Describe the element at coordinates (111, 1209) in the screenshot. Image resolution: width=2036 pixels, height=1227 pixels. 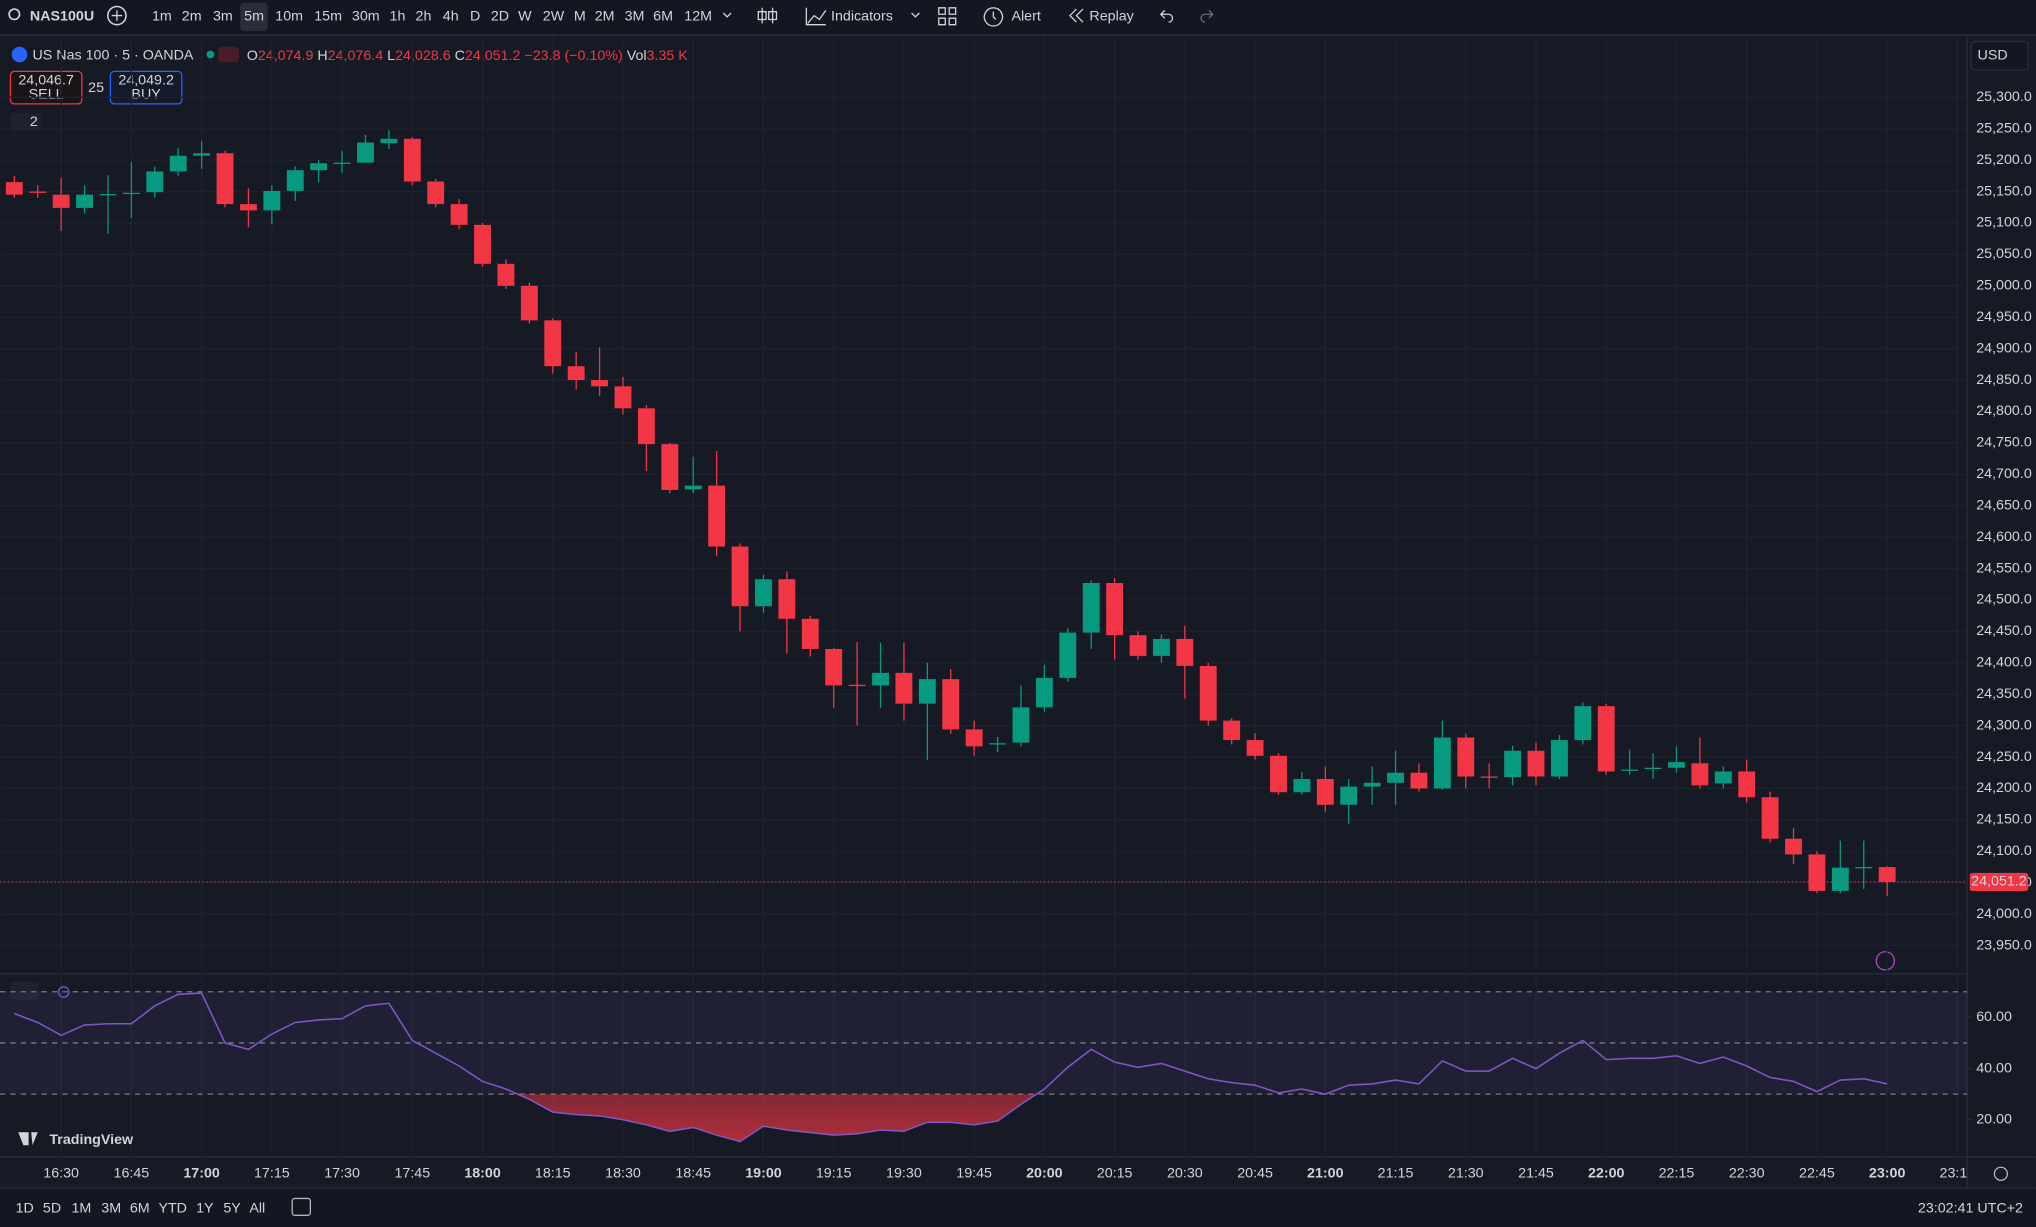
I see `range-button: 3M` at that location.